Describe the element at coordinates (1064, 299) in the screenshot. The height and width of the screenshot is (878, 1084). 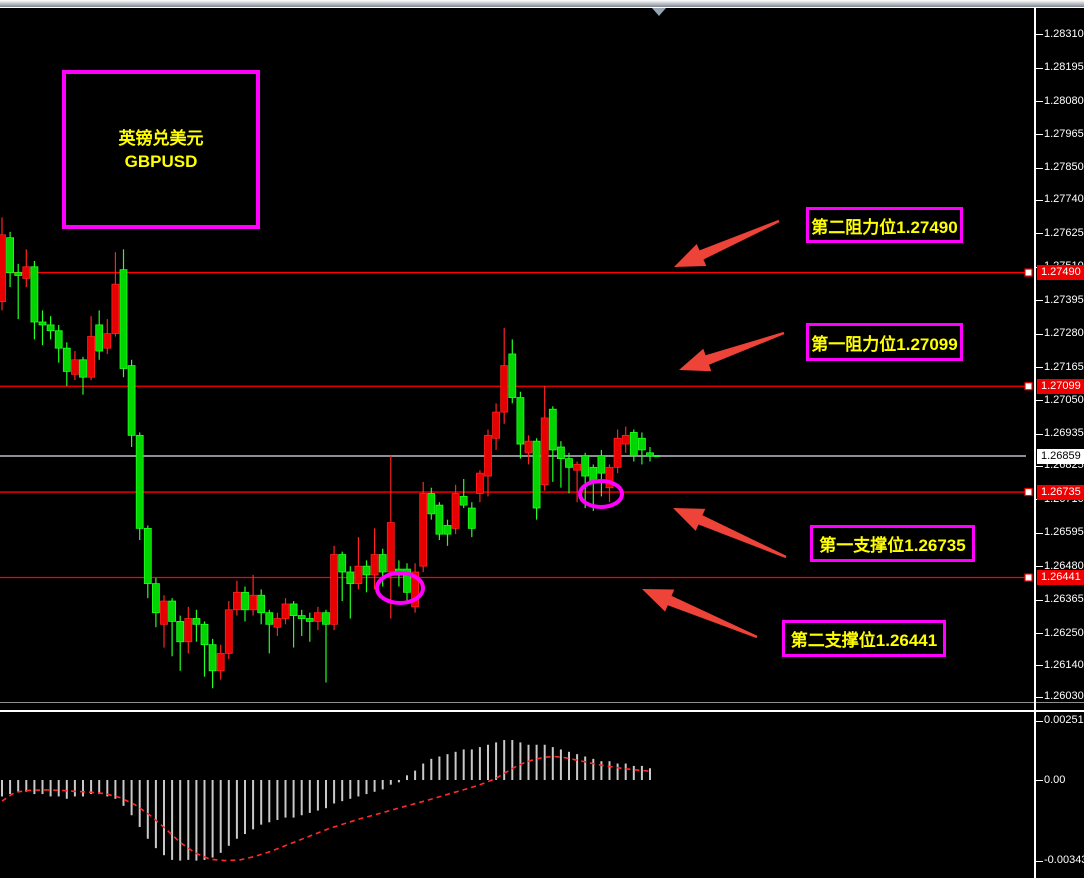
I see `price-tick-label: 1.27395` at that location.